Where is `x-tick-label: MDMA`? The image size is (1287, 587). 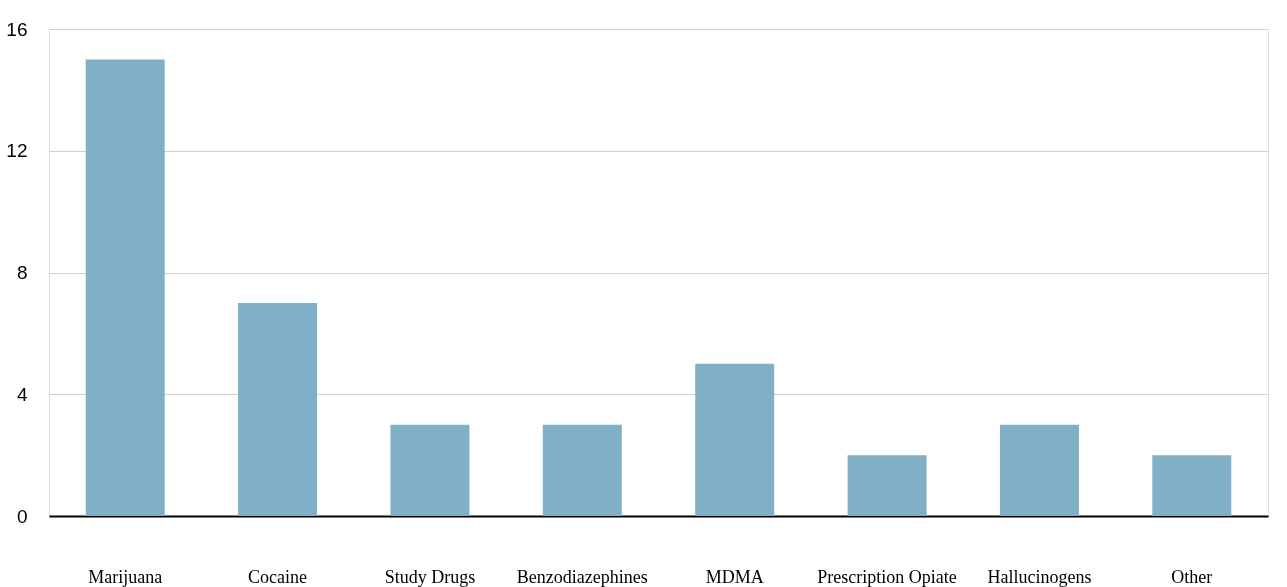
x-tick-label: MDMA is located at coordinates (734, 576).